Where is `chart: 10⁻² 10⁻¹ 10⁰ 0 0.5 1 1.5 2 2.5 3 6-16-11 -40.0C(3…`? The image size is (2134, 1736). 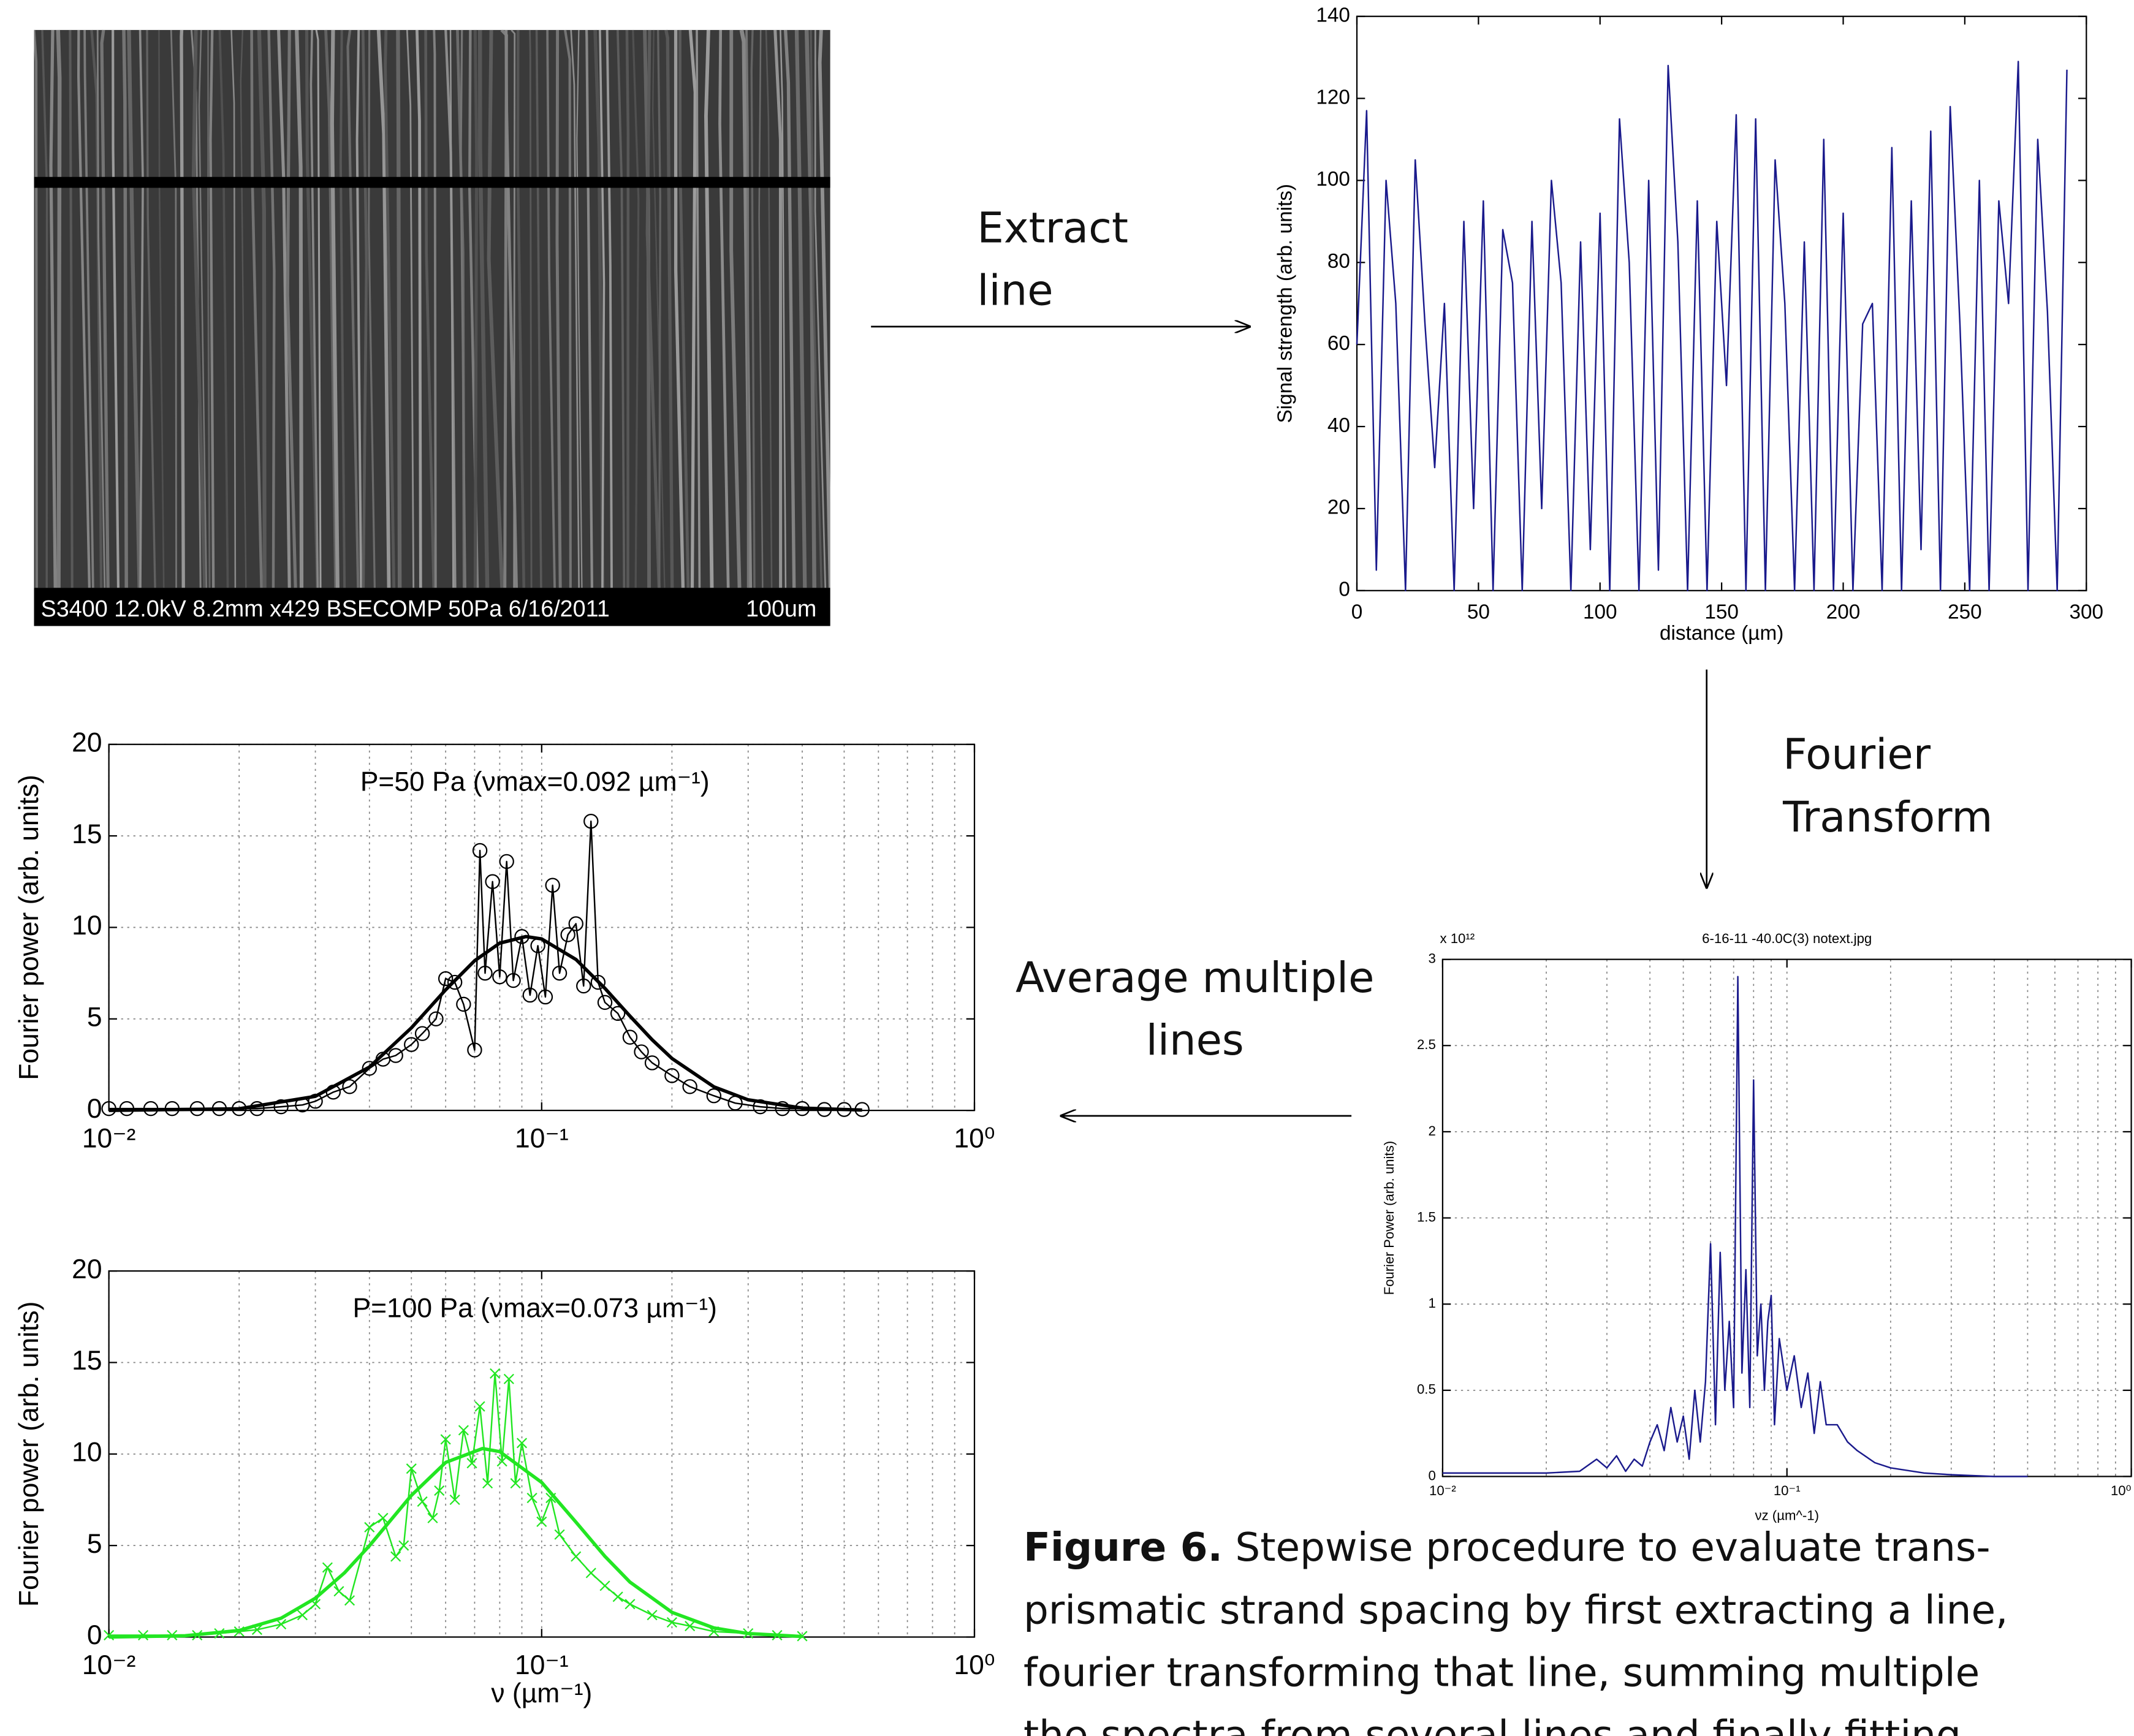
chart: 10⁻² 10⁻¹ 10⁰ 0 0.5 1 1.5 2 2.5 3 6-16-11 -40.0C(3… is located at coordinates (1756, 1227).